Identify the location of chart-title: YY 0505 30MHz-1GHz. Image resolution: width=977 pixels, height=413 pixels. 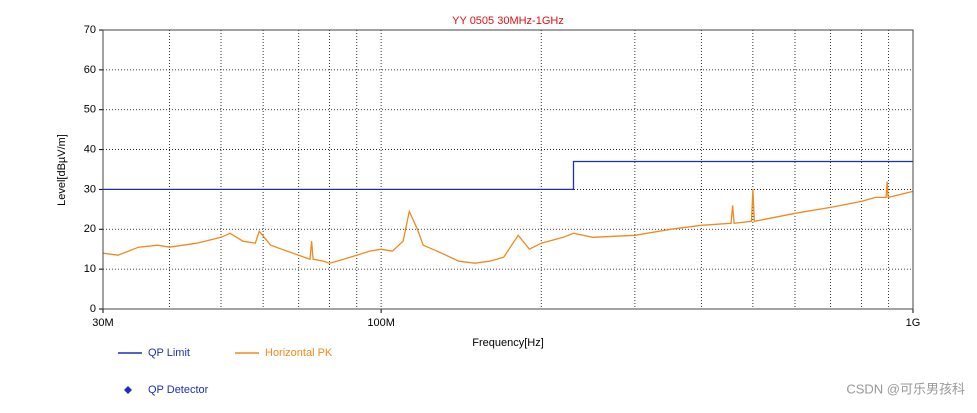
(508, 21).